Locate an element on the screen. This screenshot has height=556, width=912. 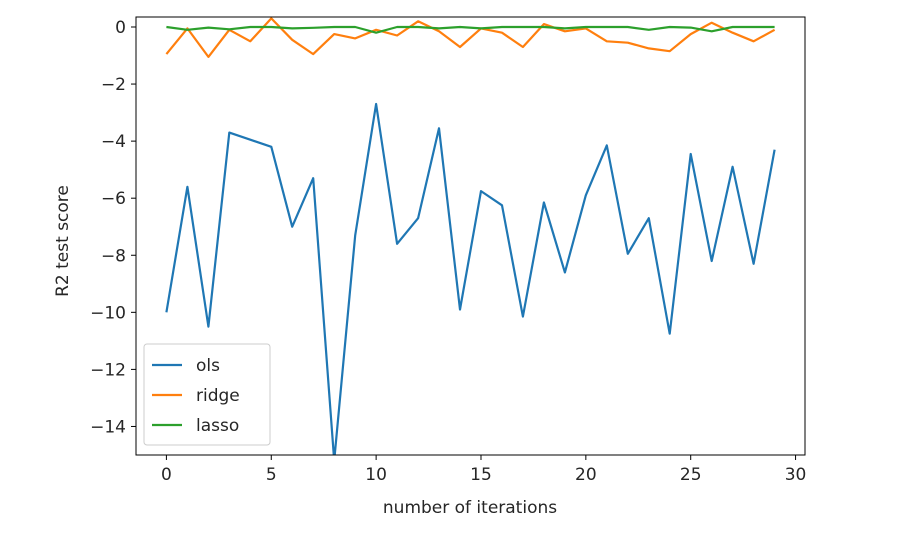
y-tick-label: −4 is located at coordinates (113, 142).